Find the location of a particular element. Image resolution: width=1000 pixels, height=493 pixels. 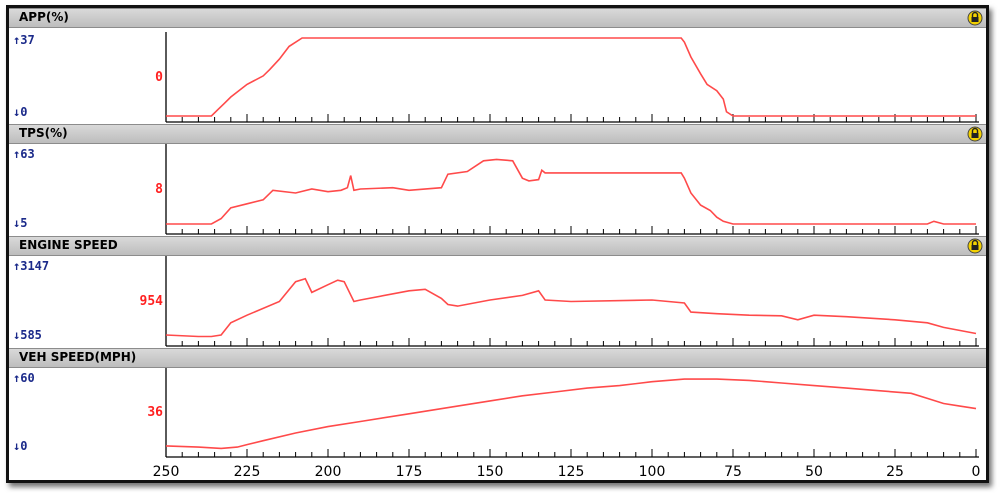

axis-min-tps: ↓5 is located at coordinates (20, 223).